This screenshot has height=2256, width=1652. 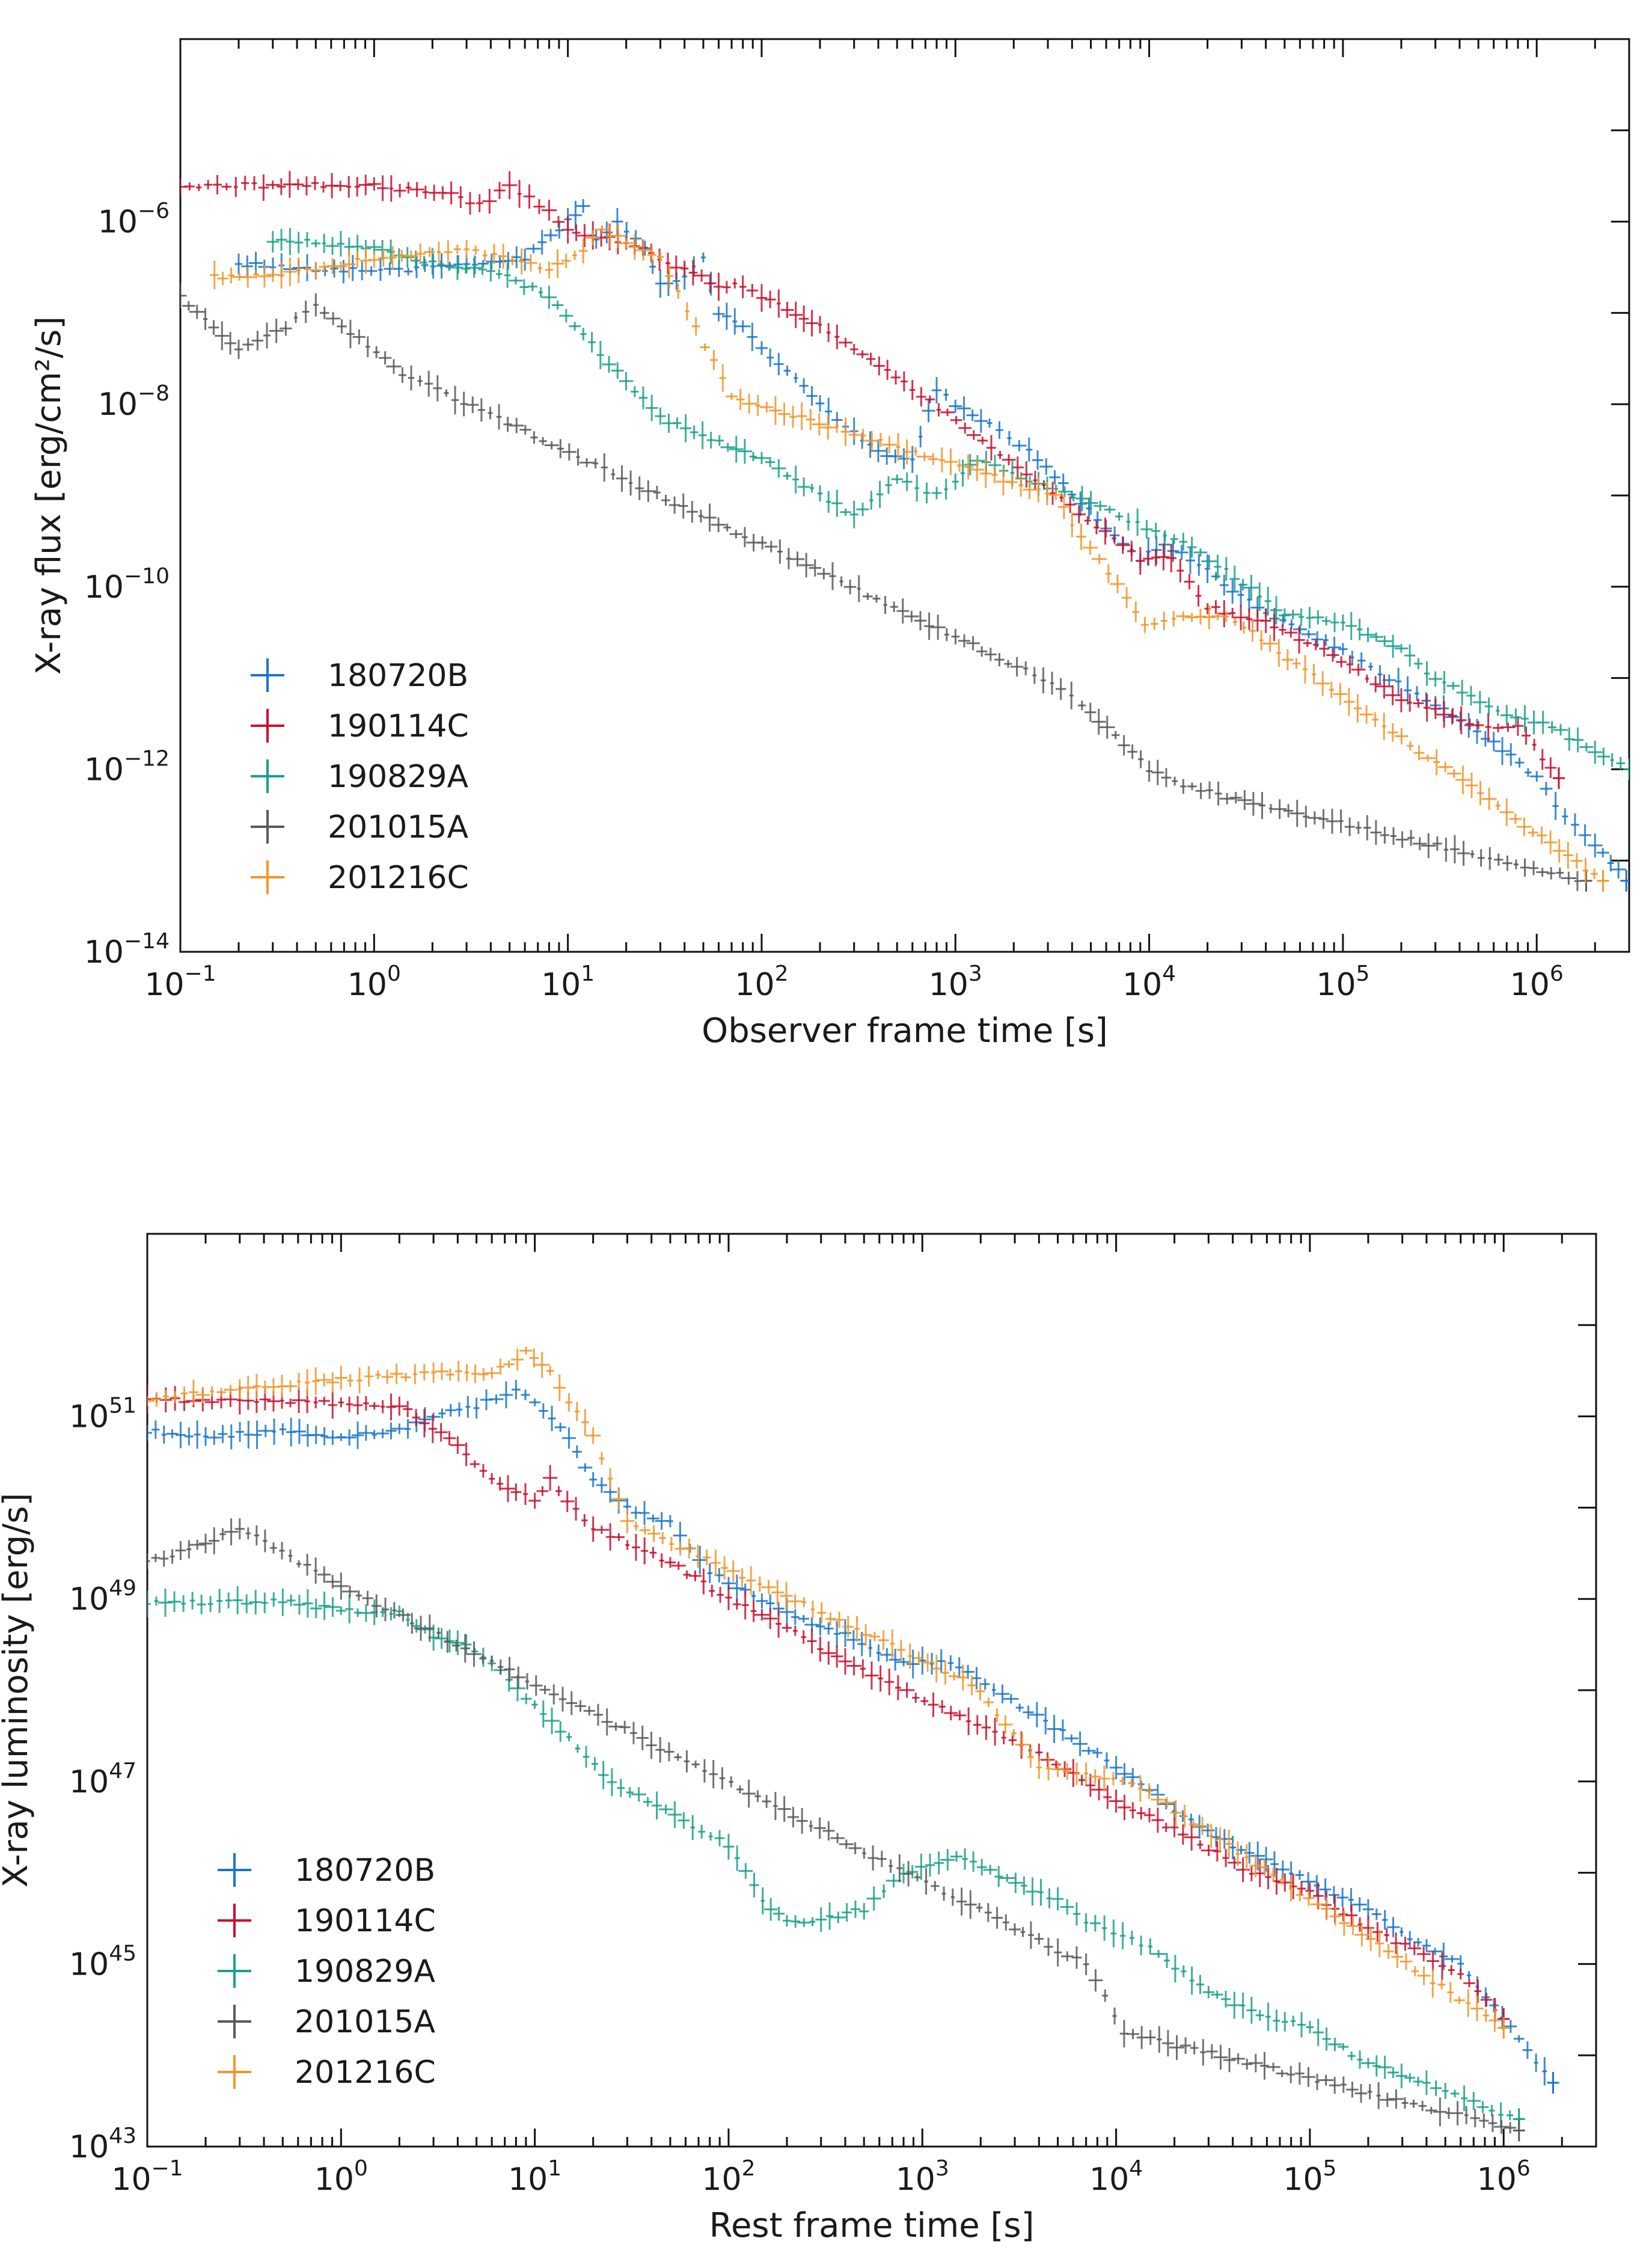 What do you see at coordinates (360, 777) in the screenshot?
I see `legend-entry: 190829A` at bounding box center [360, 777].